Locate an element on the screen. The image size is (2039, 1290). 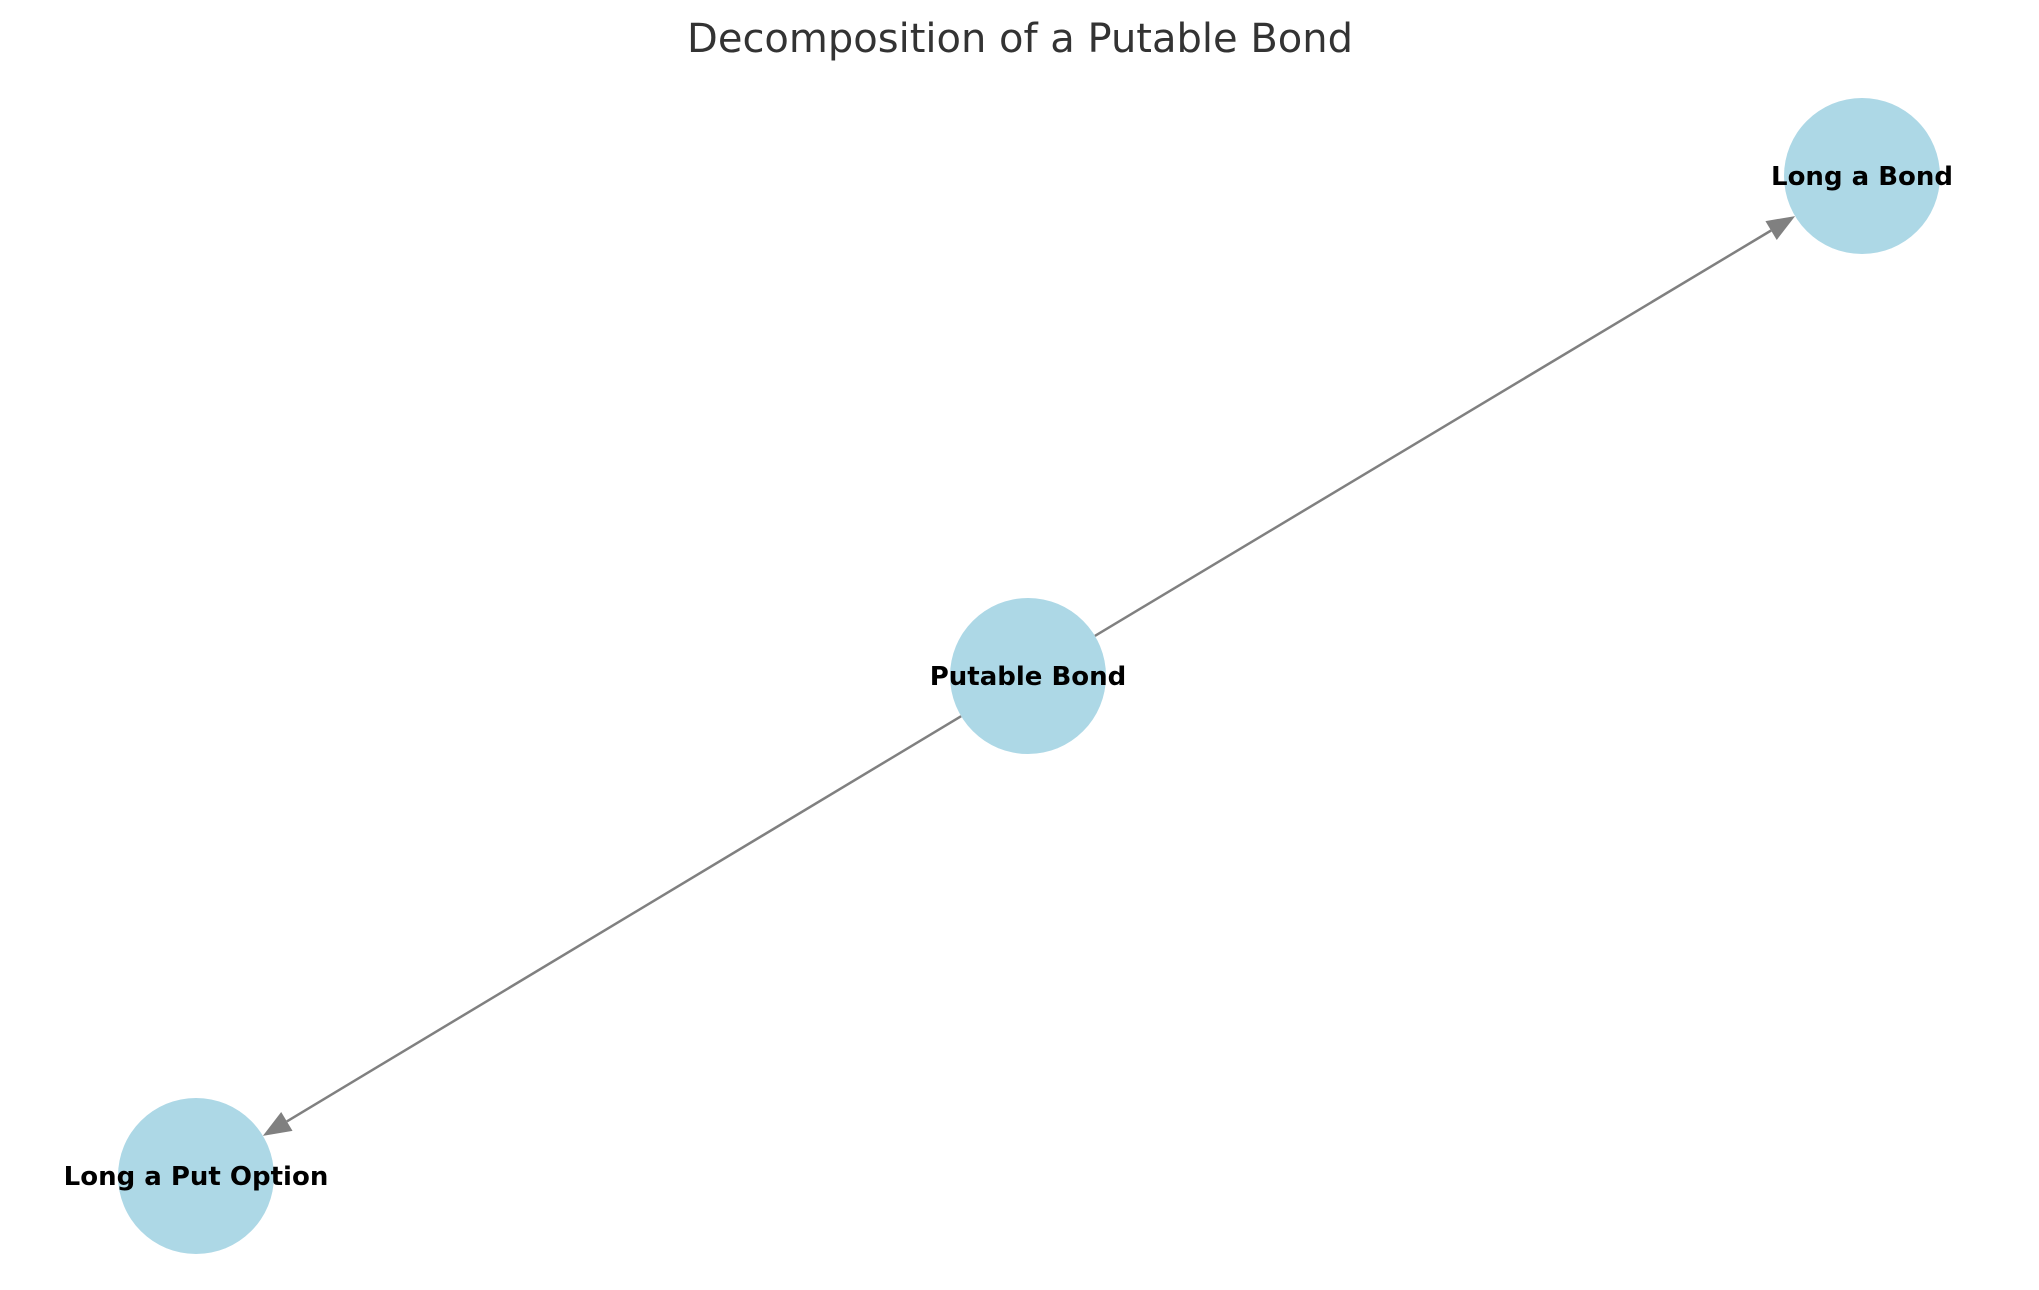
diagram-title: Decomposition of a Putable Bond is located at coordinates (1020, 39).